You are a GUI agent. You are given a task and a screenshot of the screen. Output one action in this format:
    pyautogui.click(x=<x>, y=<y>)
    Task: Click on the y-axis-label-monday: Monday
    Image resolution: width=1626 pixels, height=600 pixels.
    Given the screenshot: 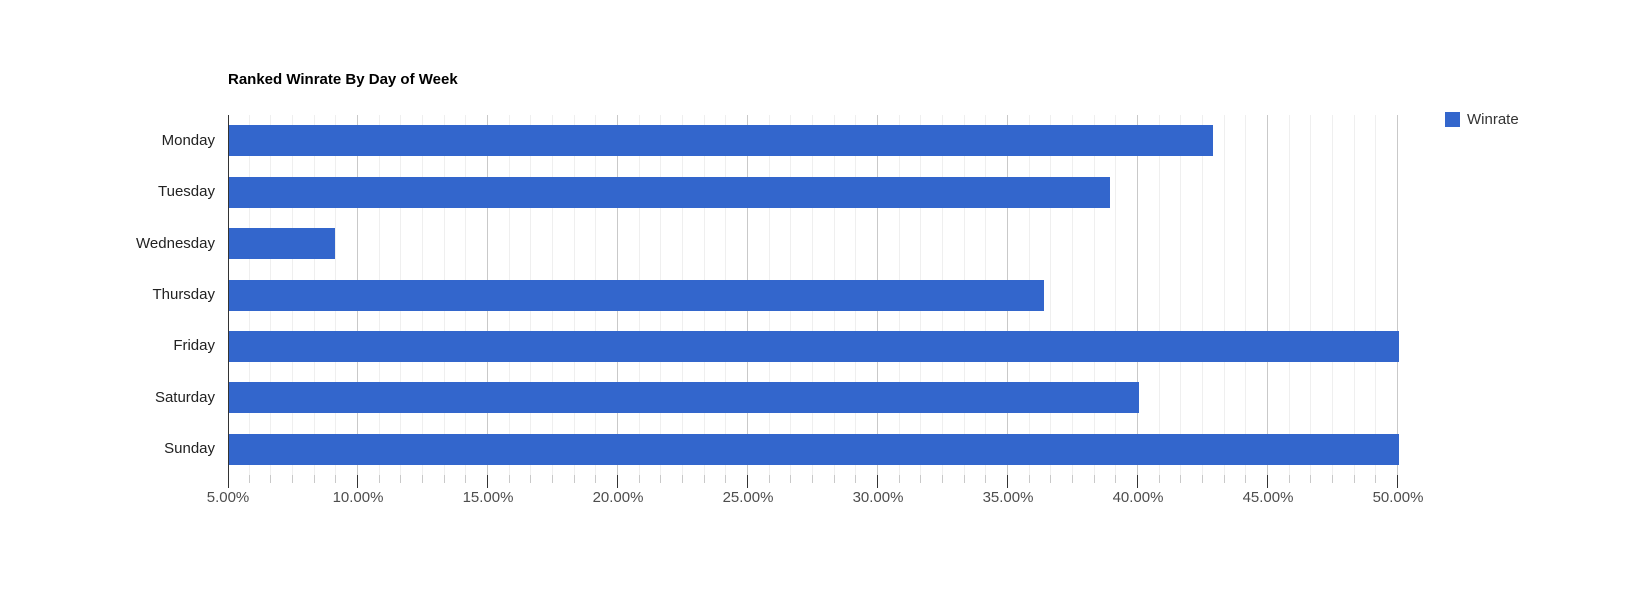 What is the action you would take?
    pyautogui.click(x=188, y=140)
    